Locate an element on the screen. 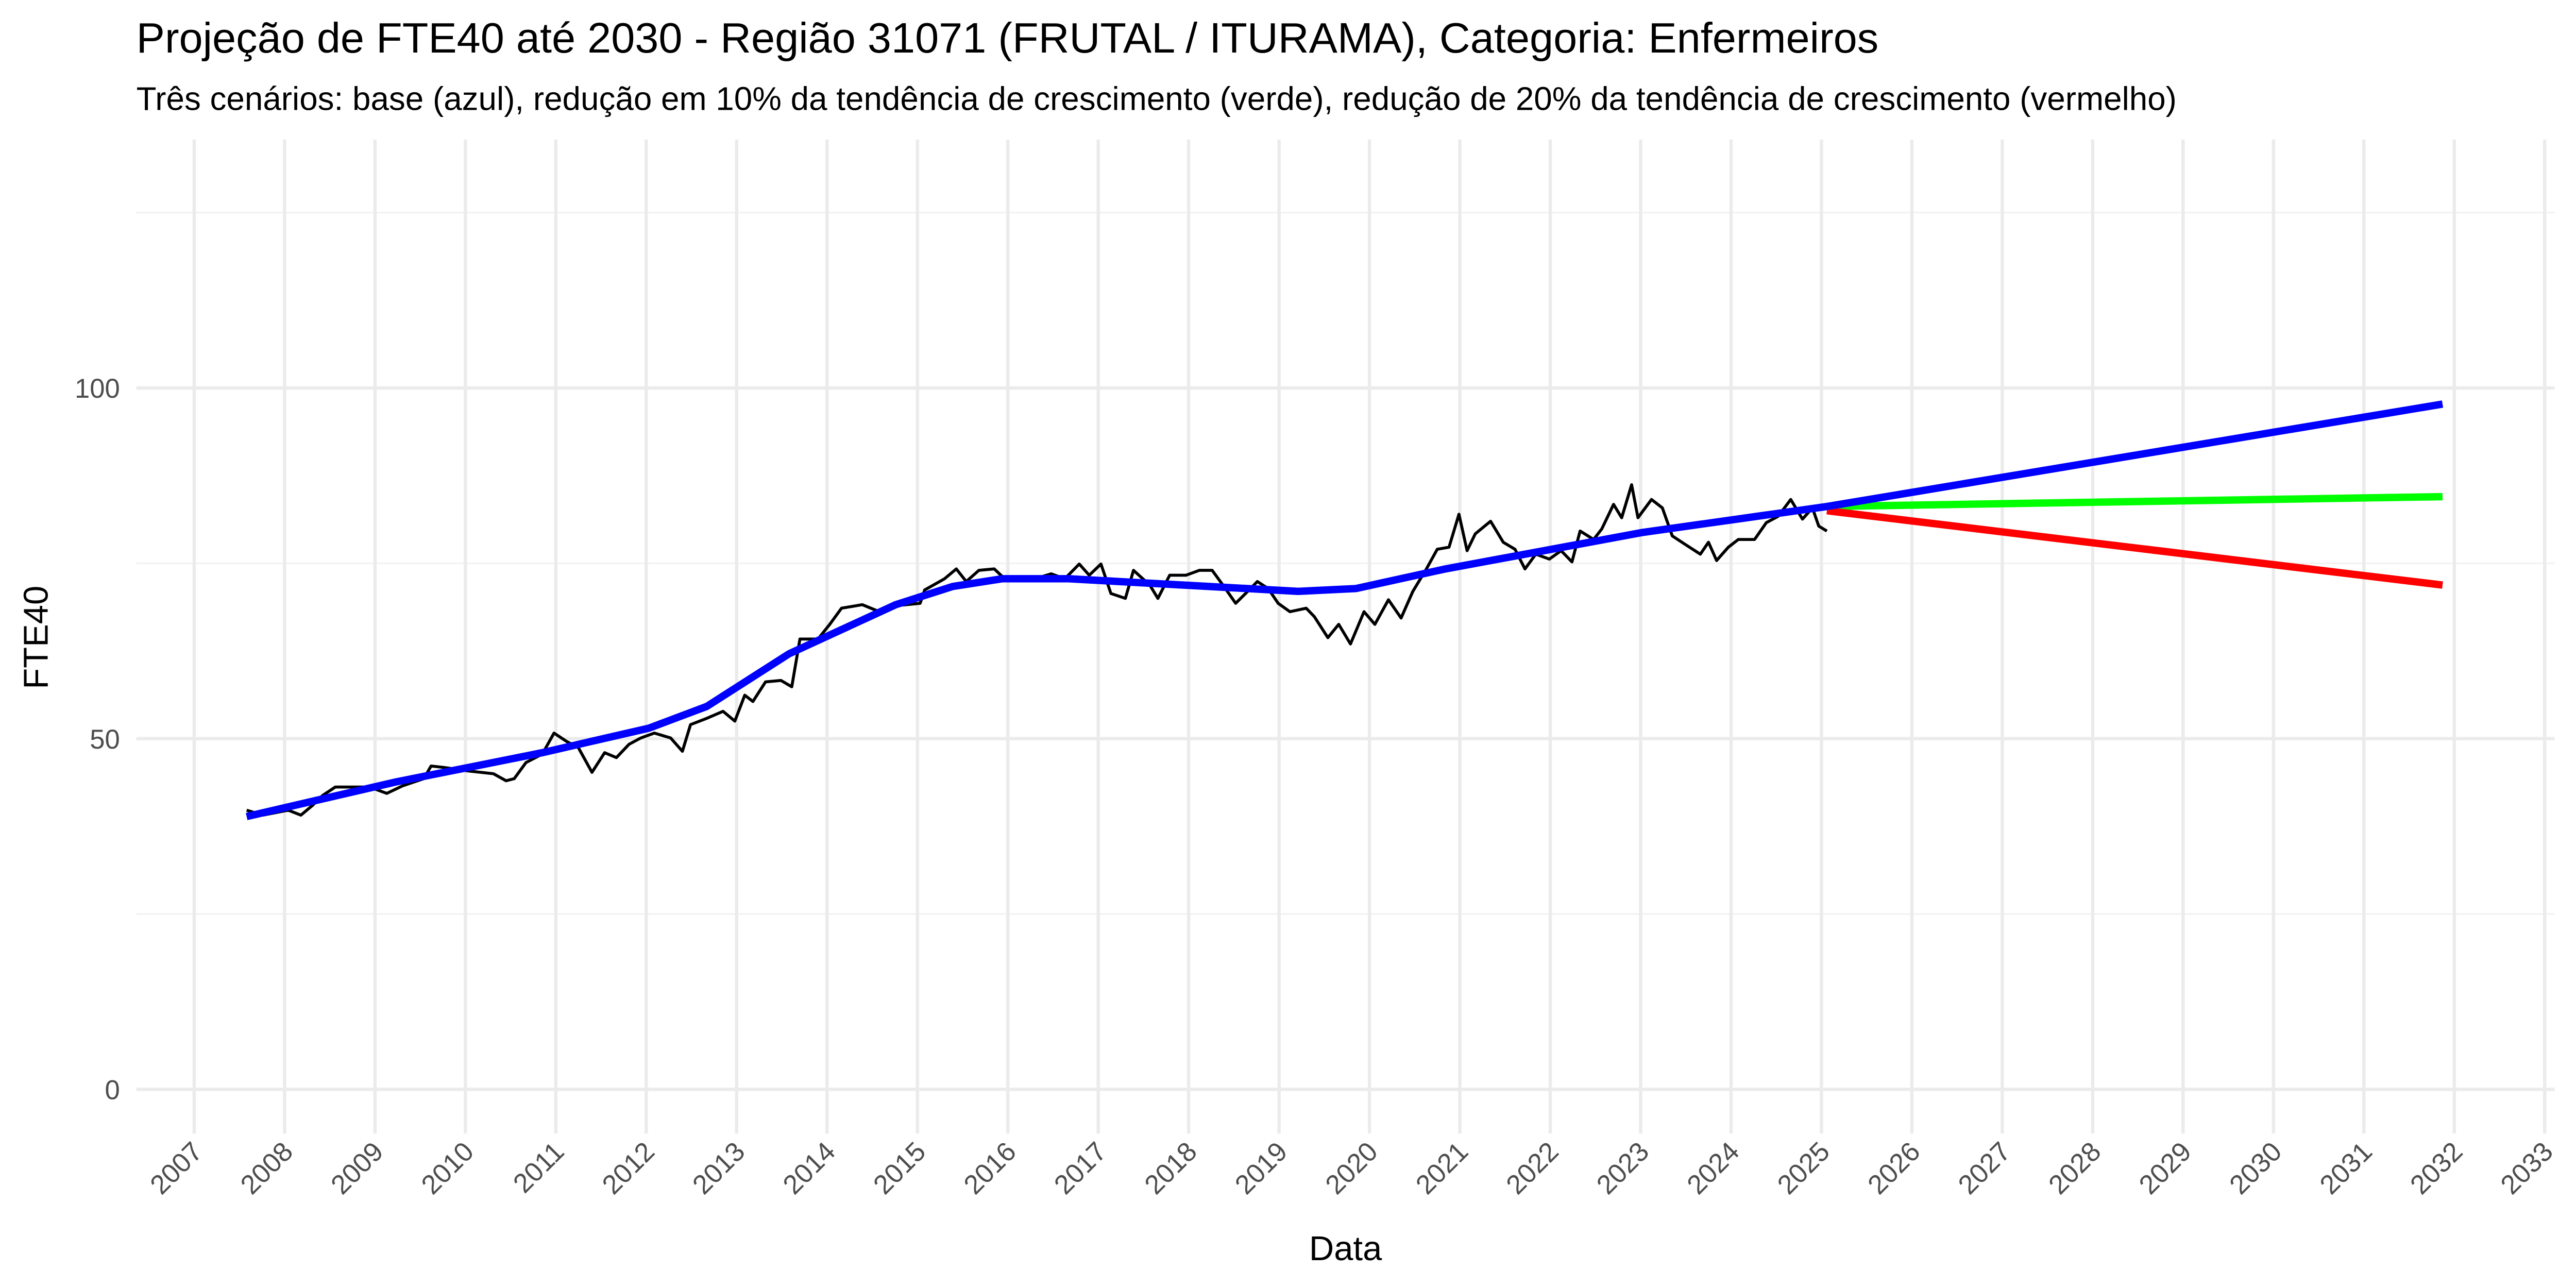 The height and width of the screenshot is (1288, 2576). x-tick-label: 2026 is located at coordinates (1894, 1168).